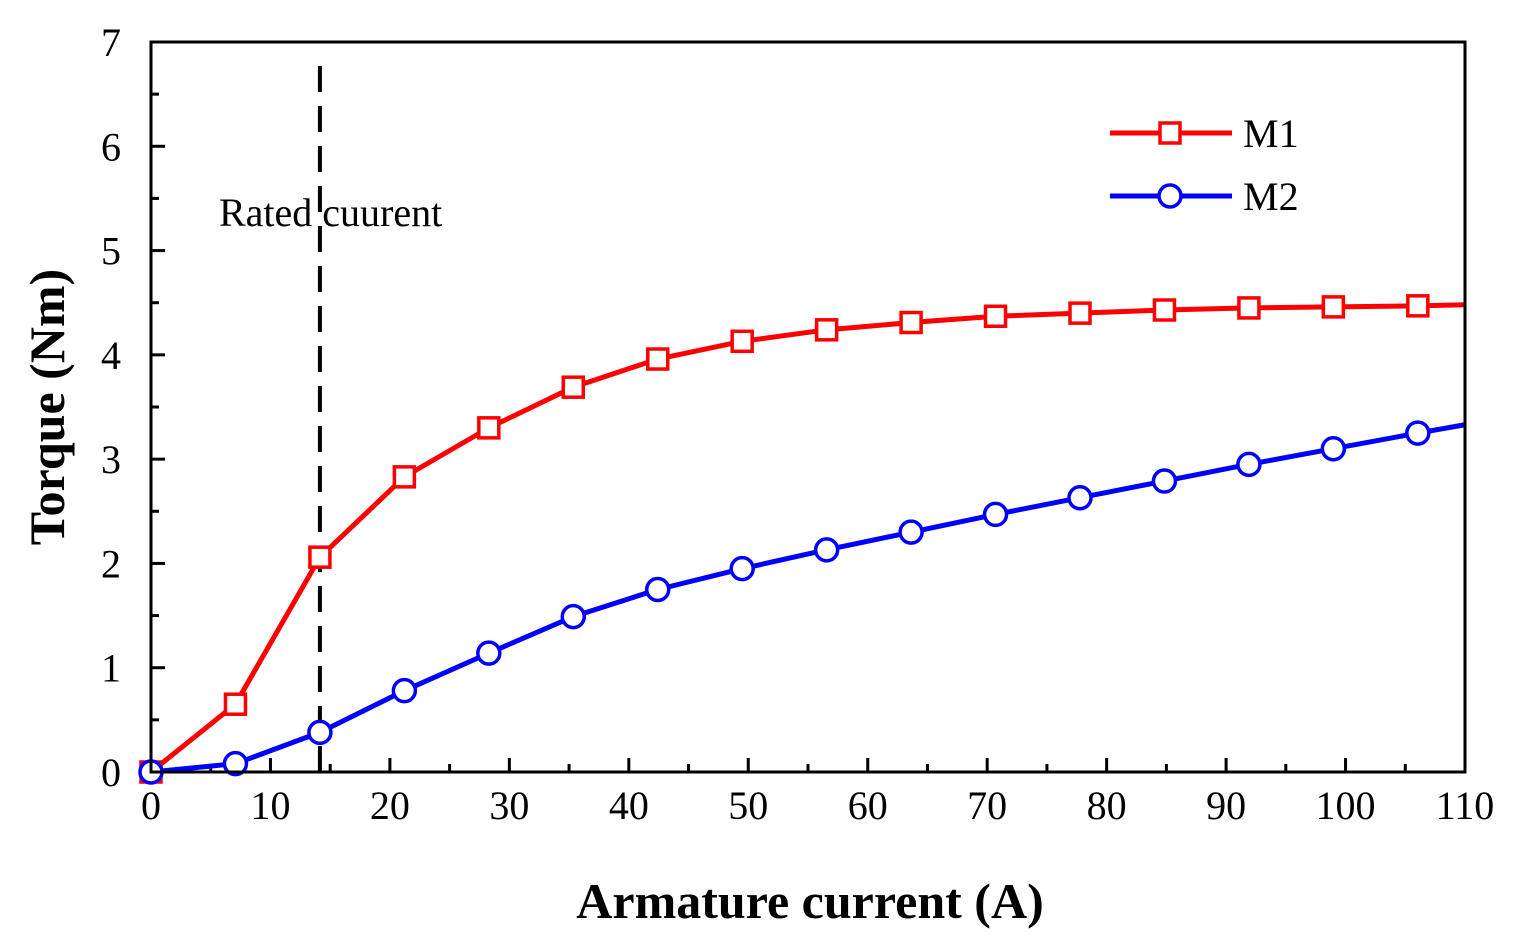 The height and width of the screenshot is (944, 1519). Describe the element at coordinates (1170, 196) in the screenshot. I see `legend-circle-marker` at that location.